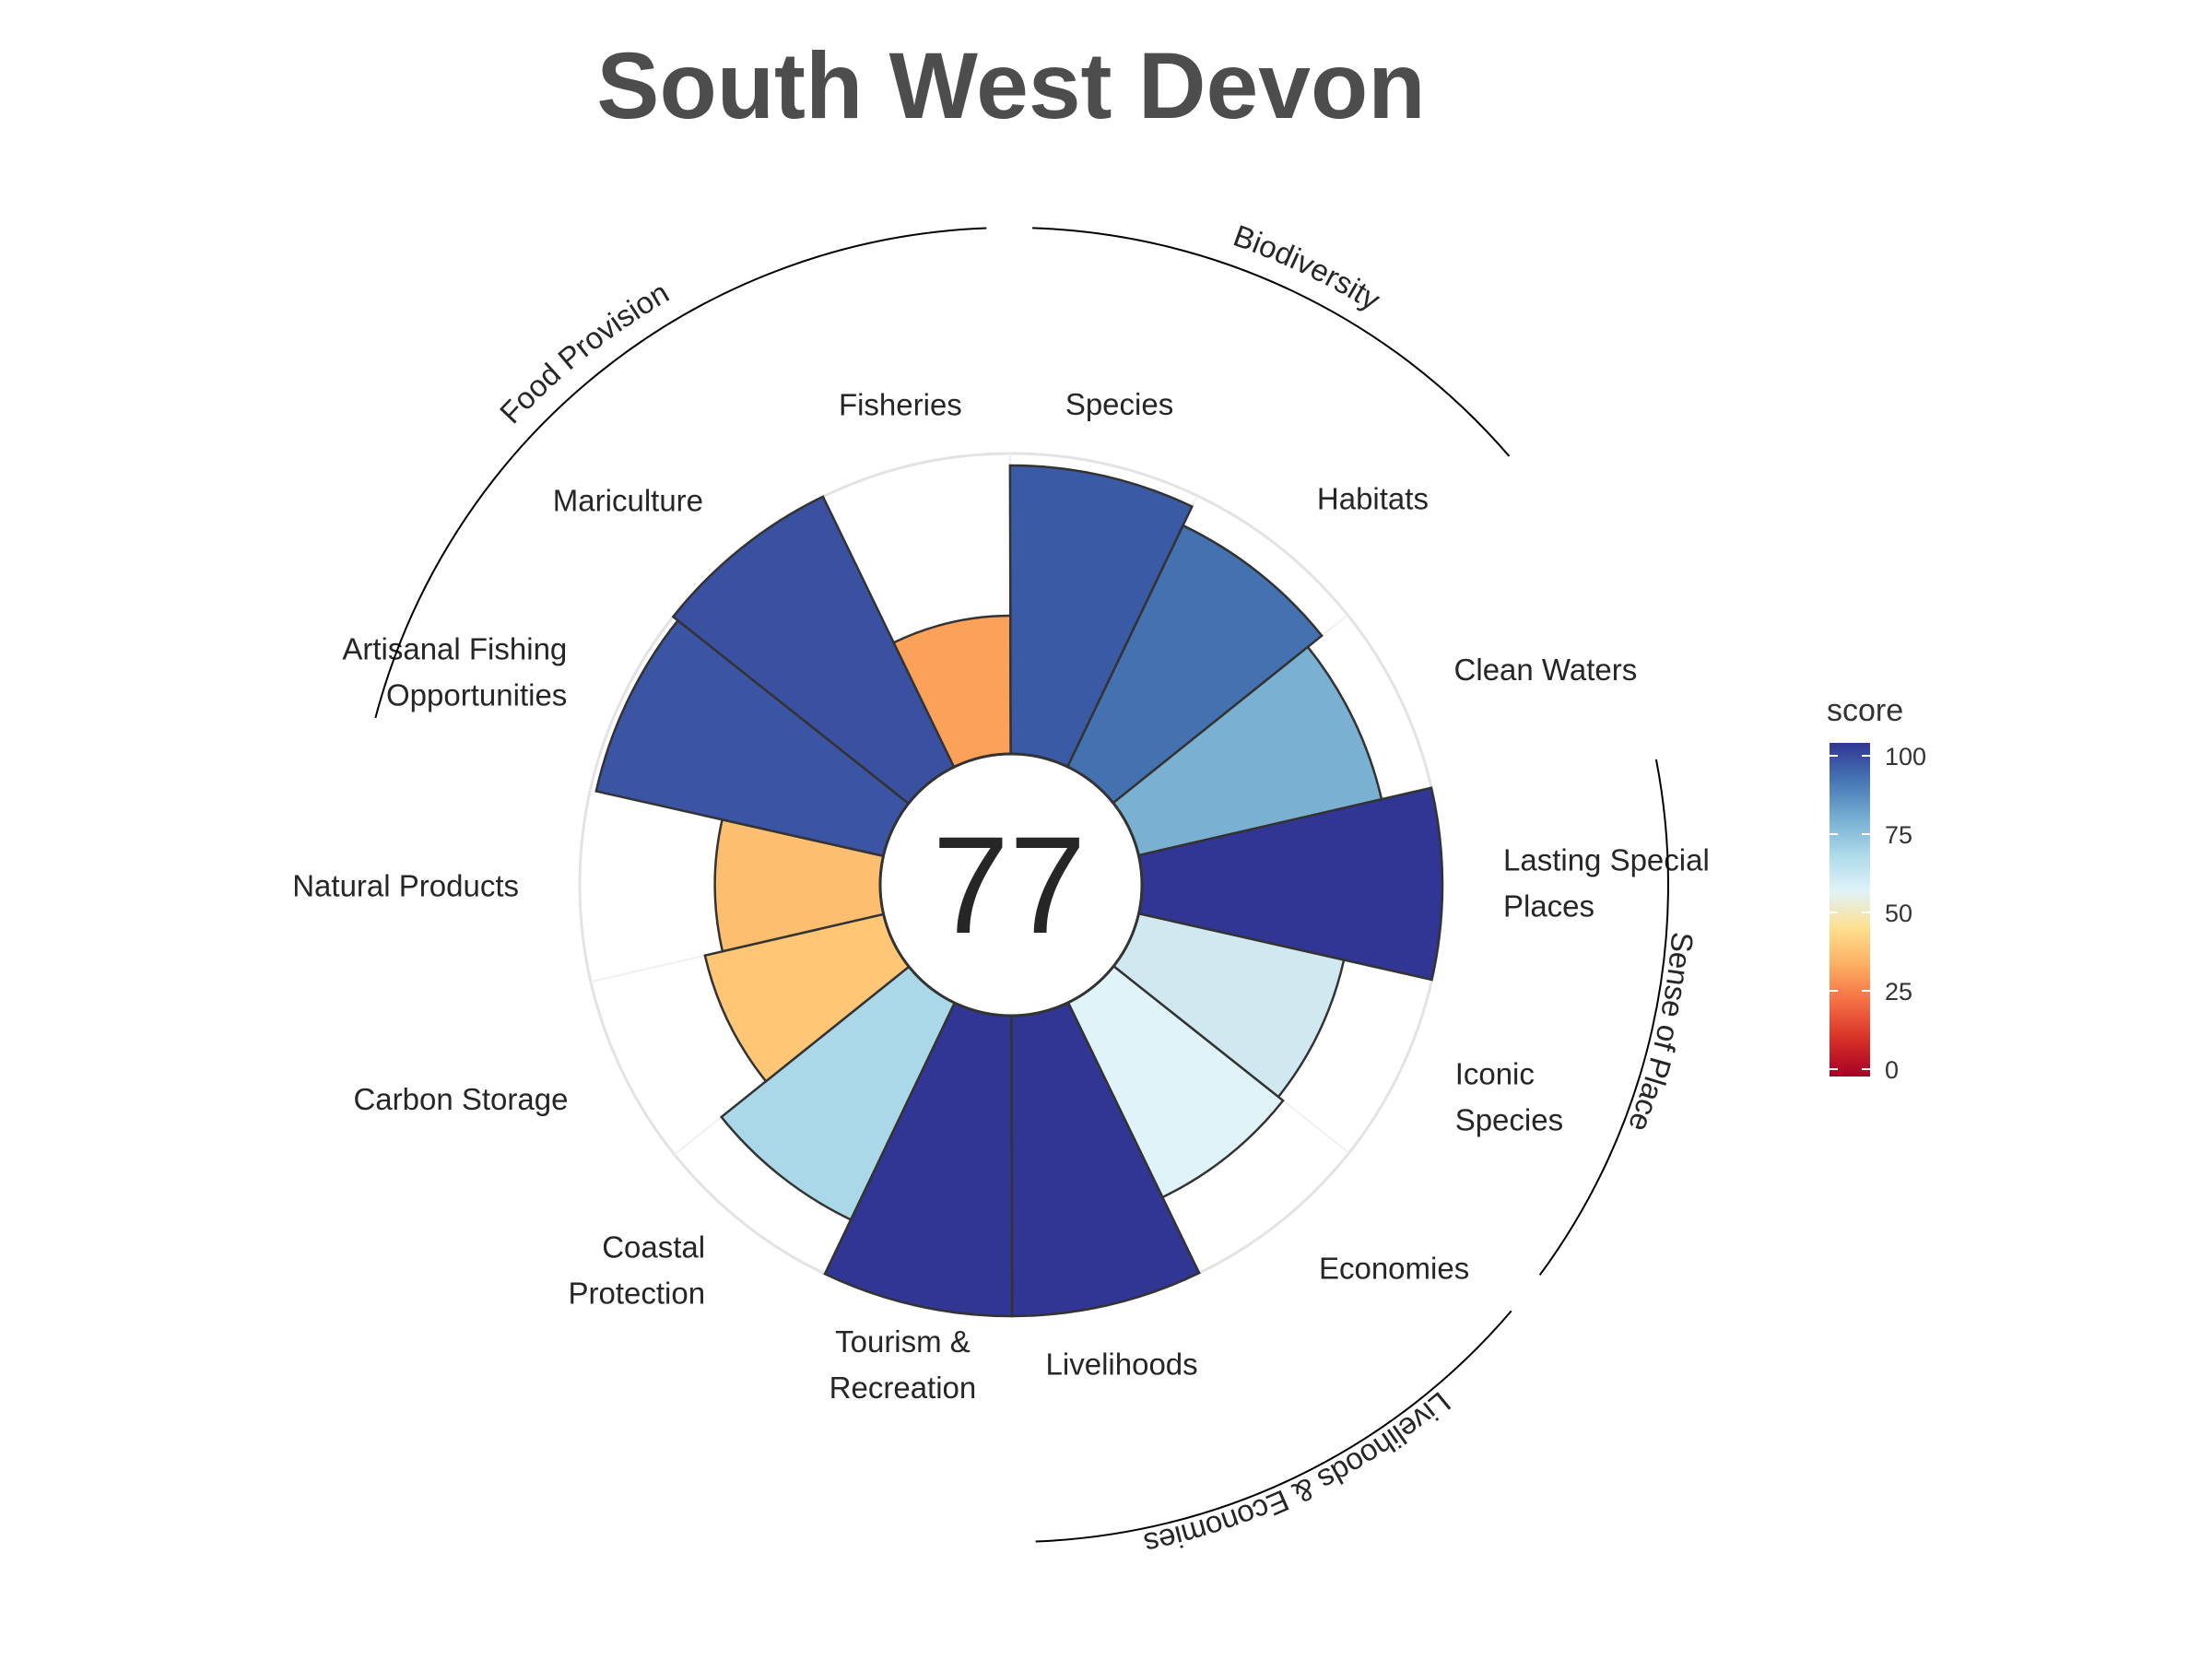  Describe the element at coordinates (1394, 1269) in the screenshot. I see `goal-label-economies: Economies` at that location.